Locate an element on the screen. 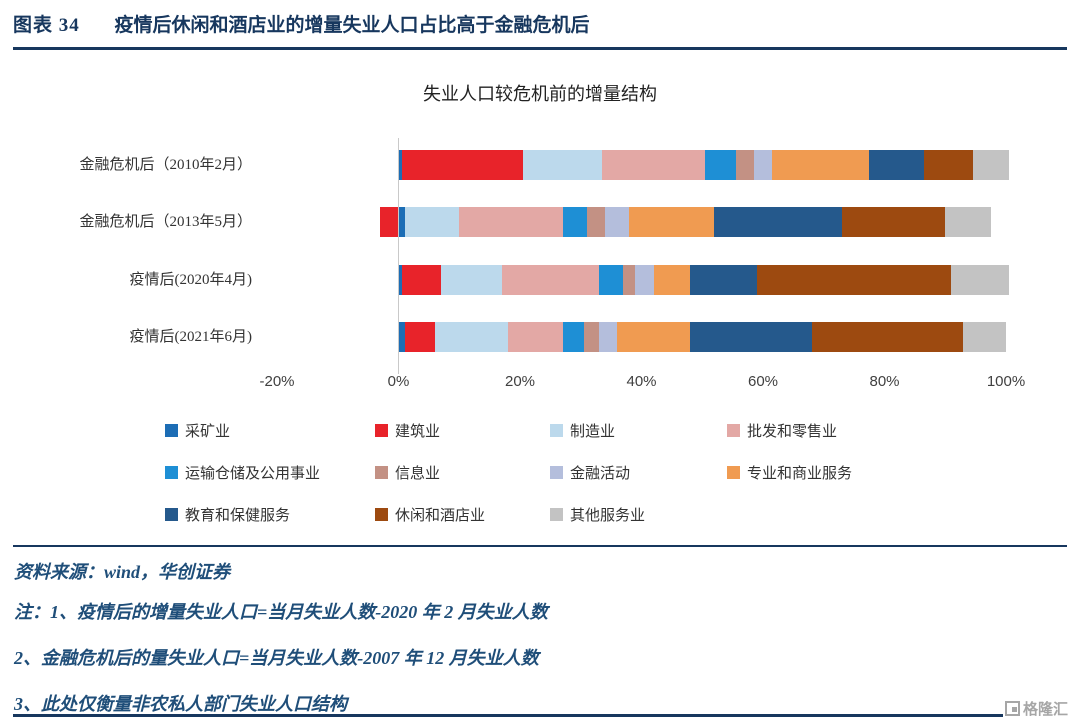 The height and width of the screenshot is (722, 1080). category-label: 金融危机后（2010年2月） is located at coordinates (165, 165).